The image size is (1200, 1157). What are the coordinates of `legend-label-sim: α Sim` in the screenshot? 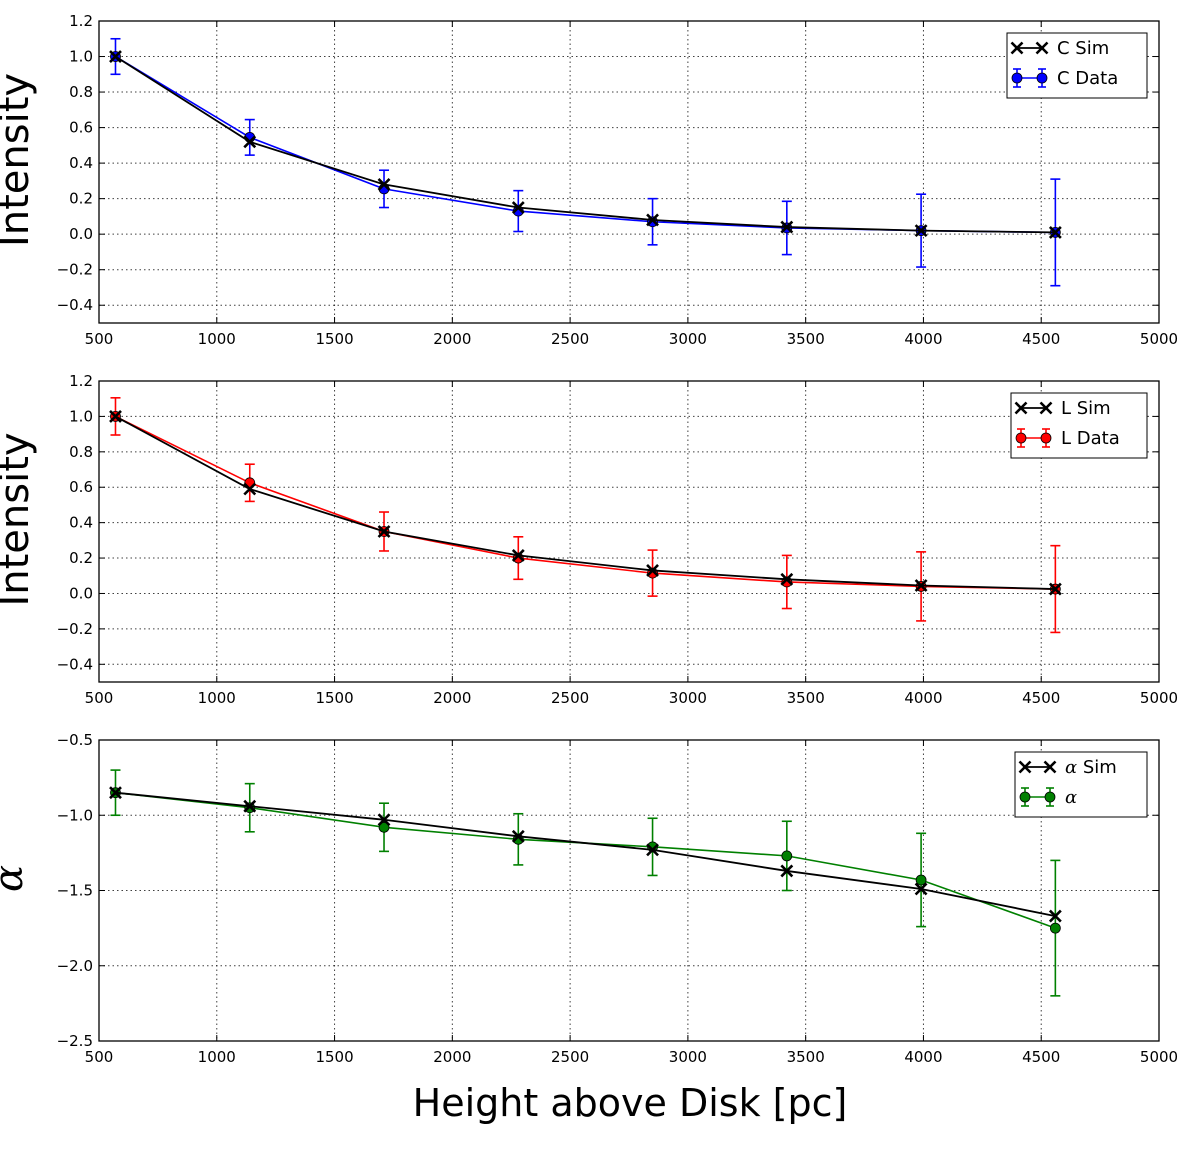 It's located at (1091, 767).